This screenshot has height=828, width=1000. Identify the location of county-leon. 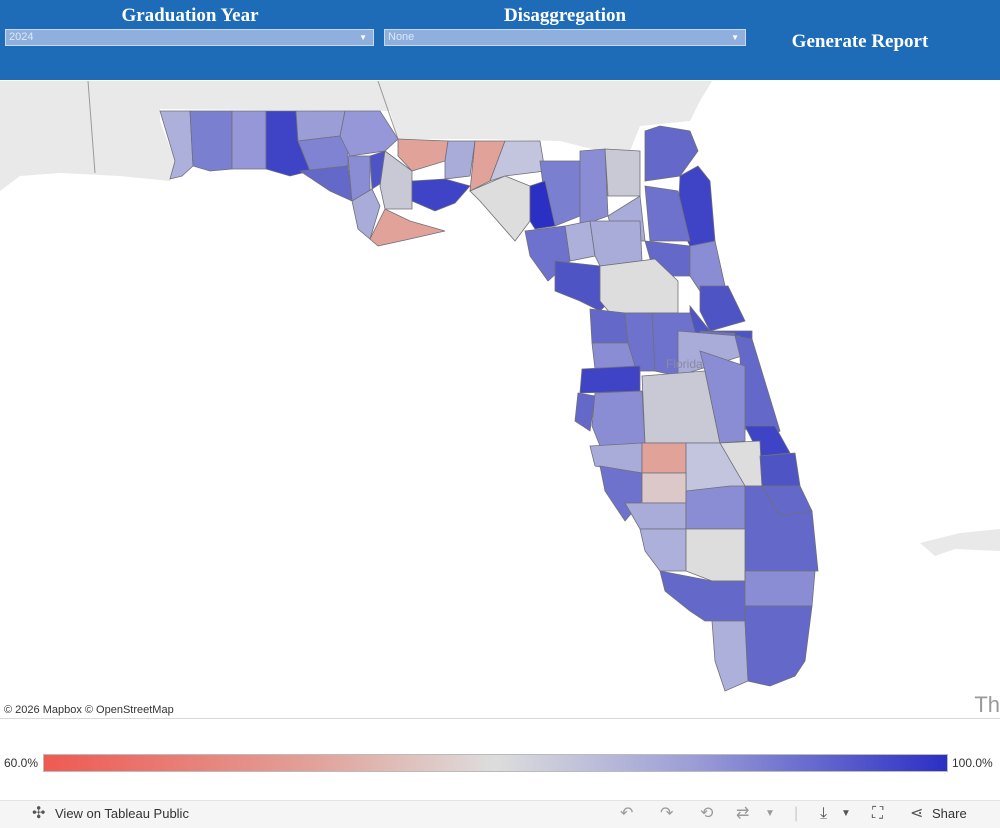
(423, 155).